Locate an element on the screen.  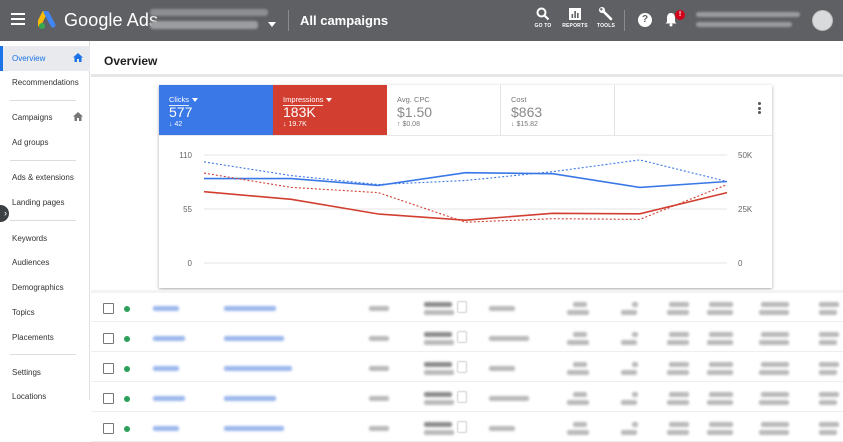
sidebar-item-settings: Settings is located at coordinates (45, 372).